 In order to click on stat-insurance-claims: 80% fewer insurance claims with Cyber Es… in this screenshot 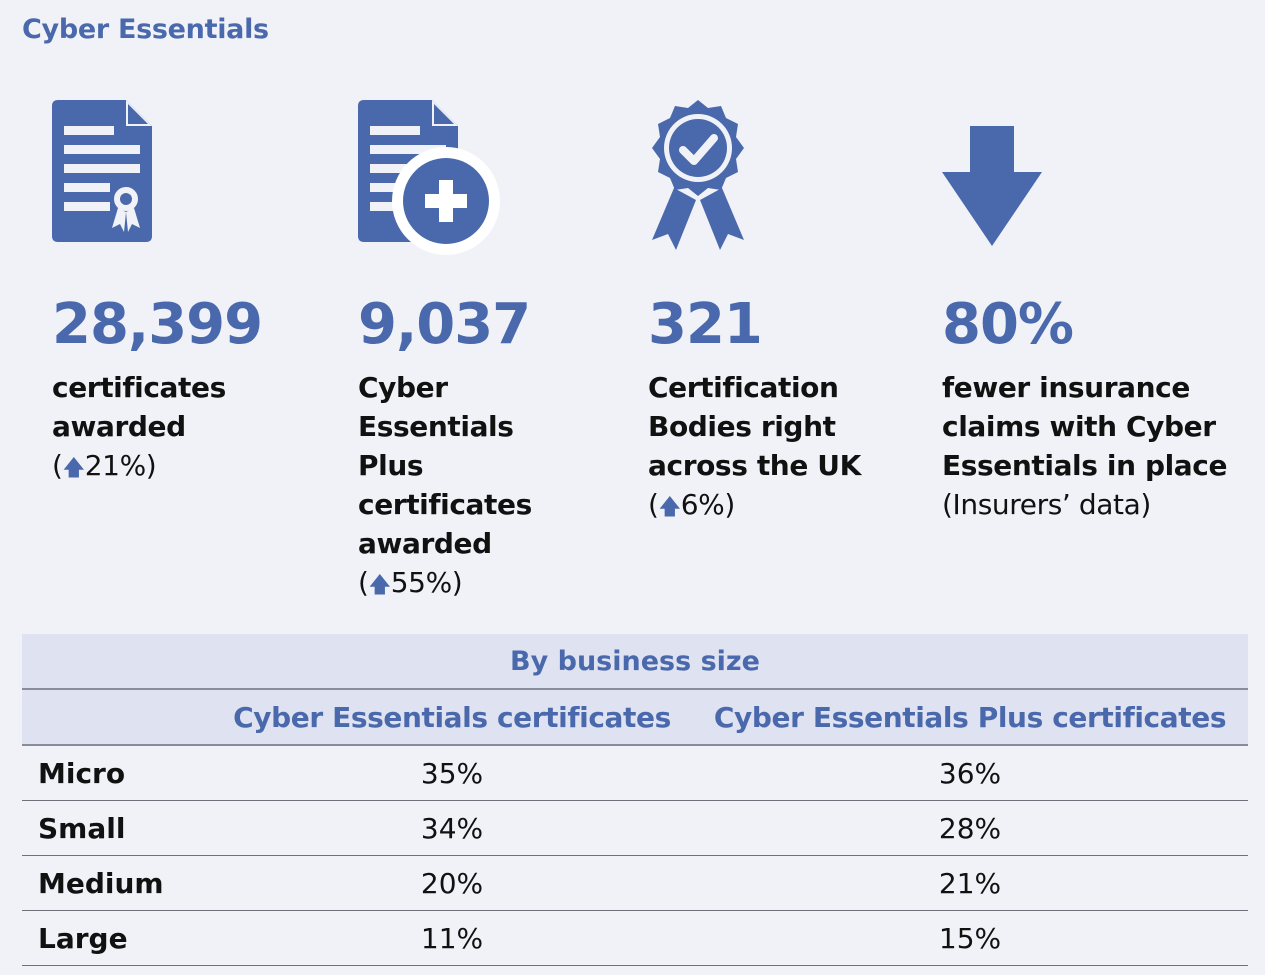, I will do `click(1084, 310)`.